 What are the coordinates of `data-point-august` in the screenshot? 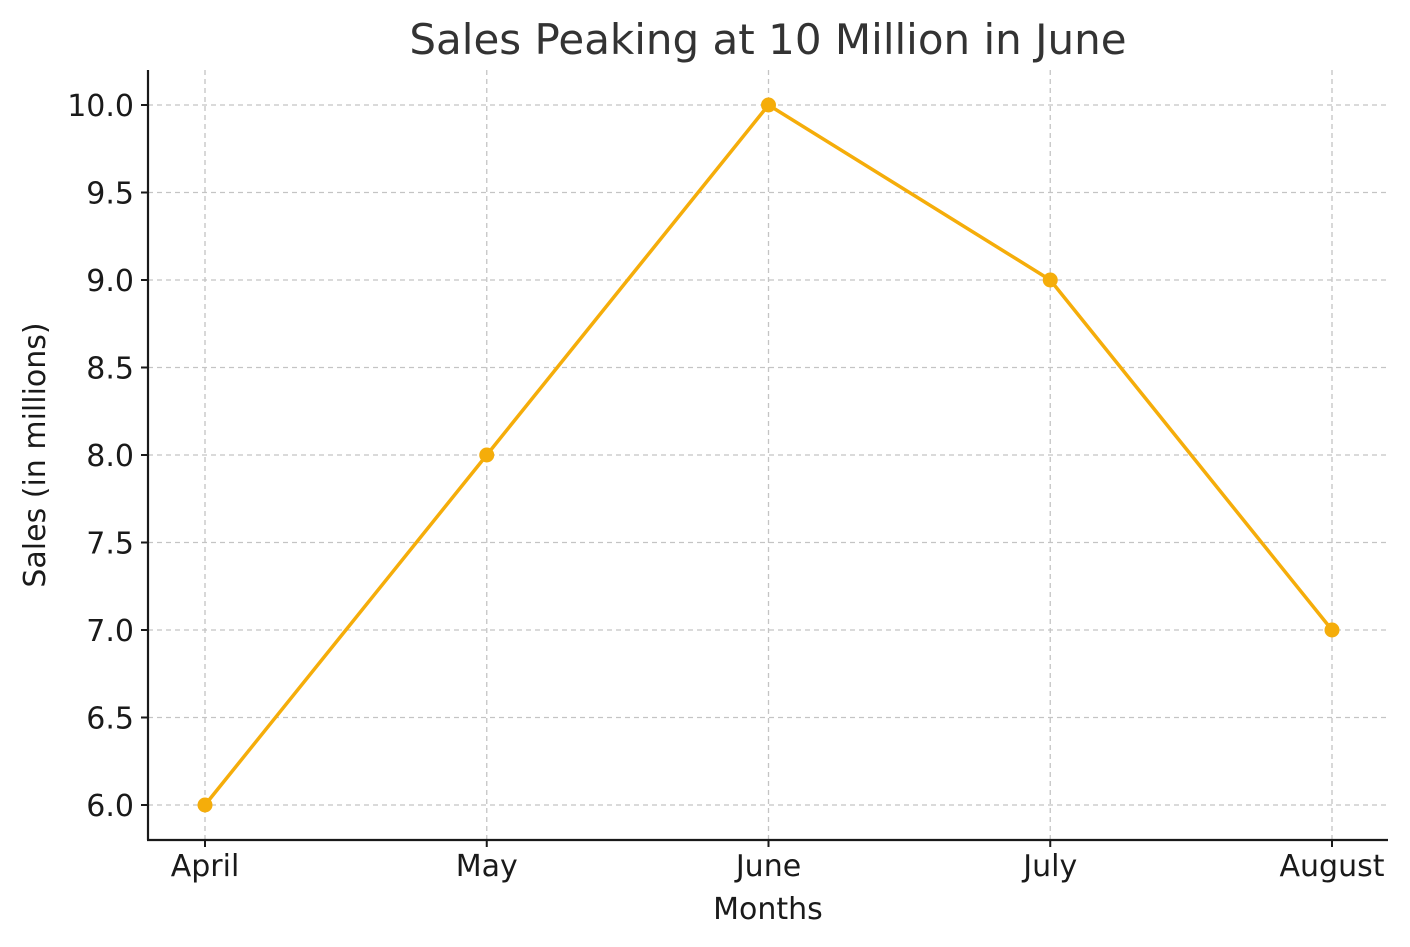 It's located at (1332, 630).